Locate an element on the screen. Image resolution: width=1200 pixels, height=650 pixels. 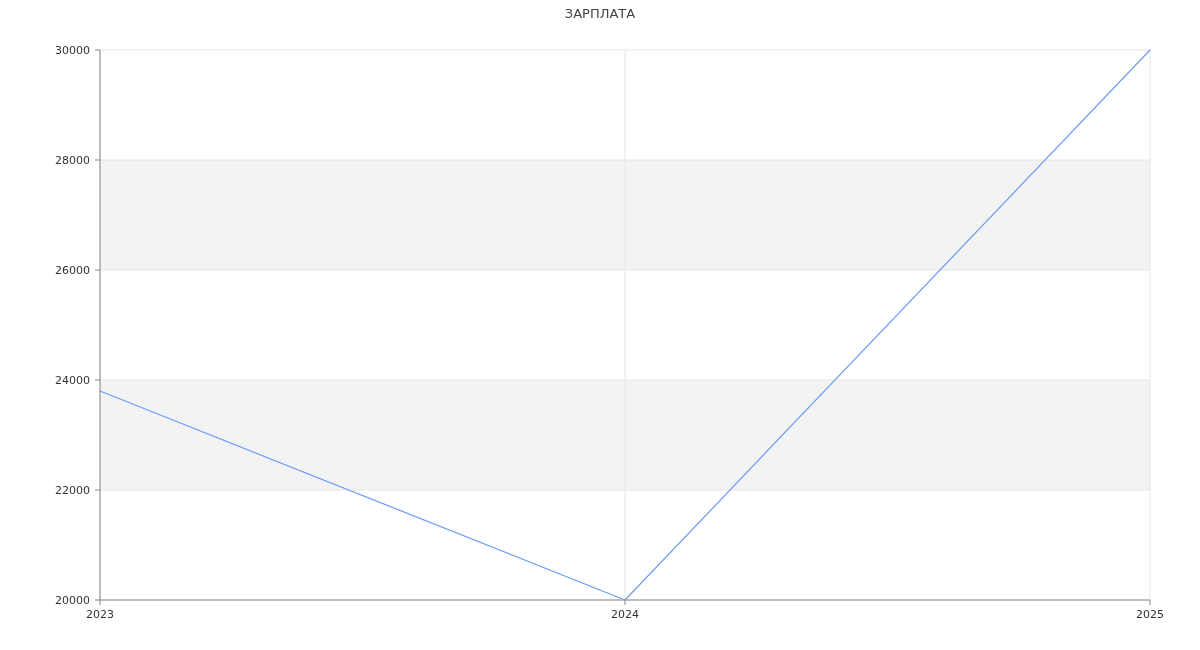
x-tick-label: 2023 is located at coordinates (100, 614).